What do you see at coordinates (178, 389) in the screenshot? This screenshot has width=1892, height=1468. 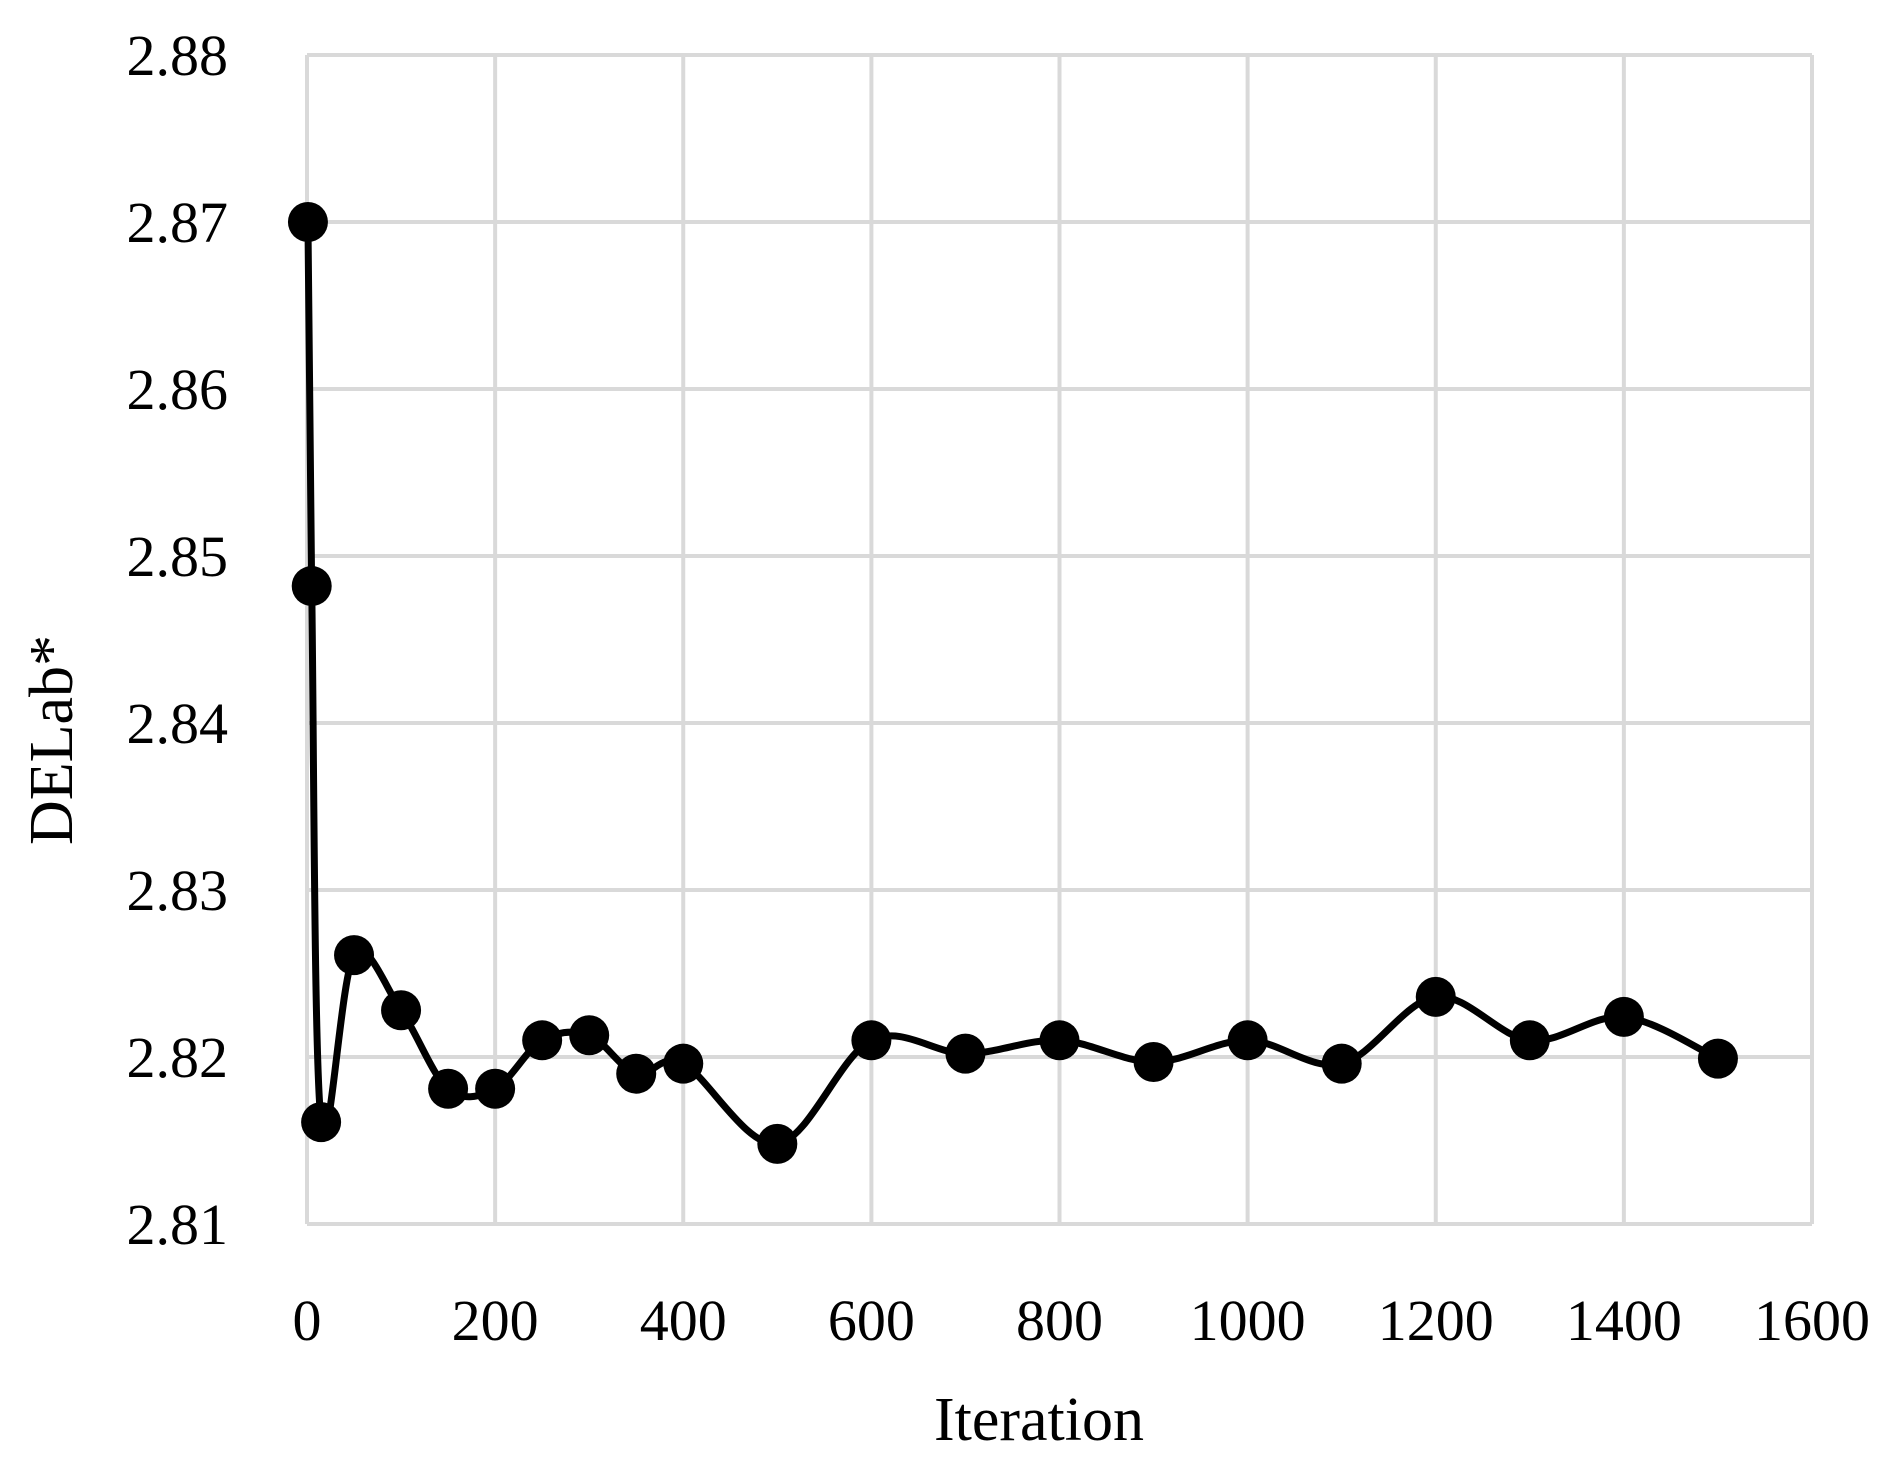 I see `y-tick-label: 2.86` at bounding box center [178, 389].